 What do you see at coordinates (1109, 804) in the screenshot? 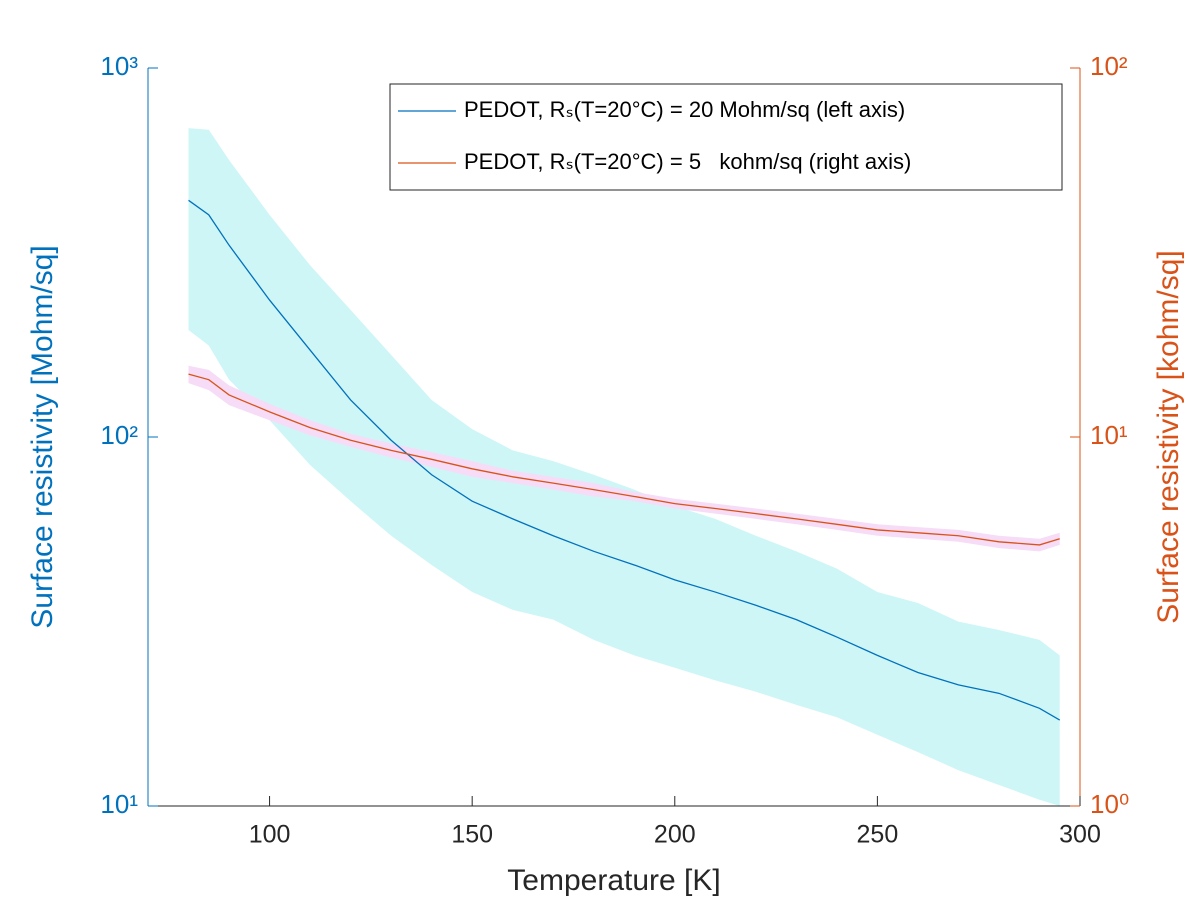
I see `y2-tick-label: 10⁰` at bounding box center [1109, 804].